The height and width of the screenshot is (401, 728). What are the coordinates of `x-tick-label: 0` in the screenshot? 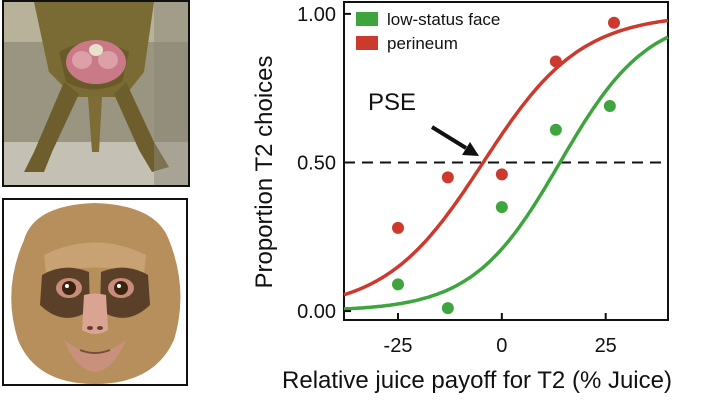 It's located at (501, 346).